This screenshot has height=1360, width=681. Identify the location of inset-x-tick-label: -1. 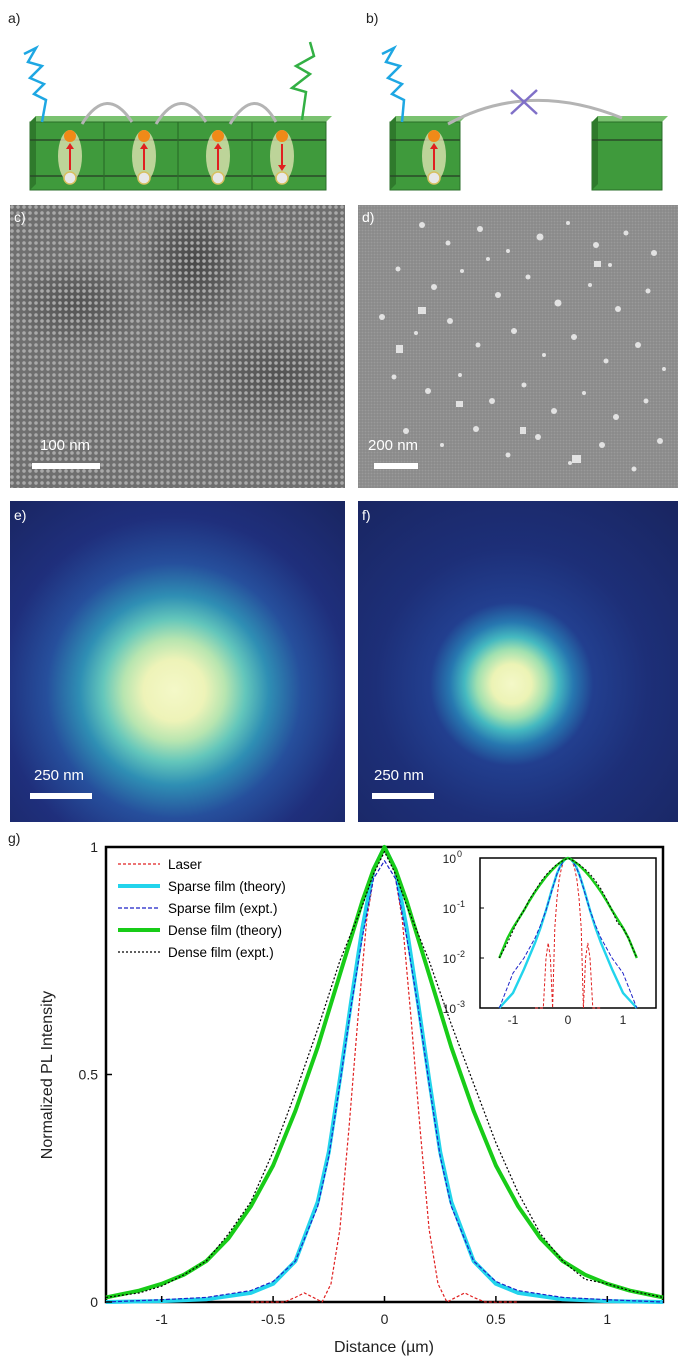
(513, 1020).